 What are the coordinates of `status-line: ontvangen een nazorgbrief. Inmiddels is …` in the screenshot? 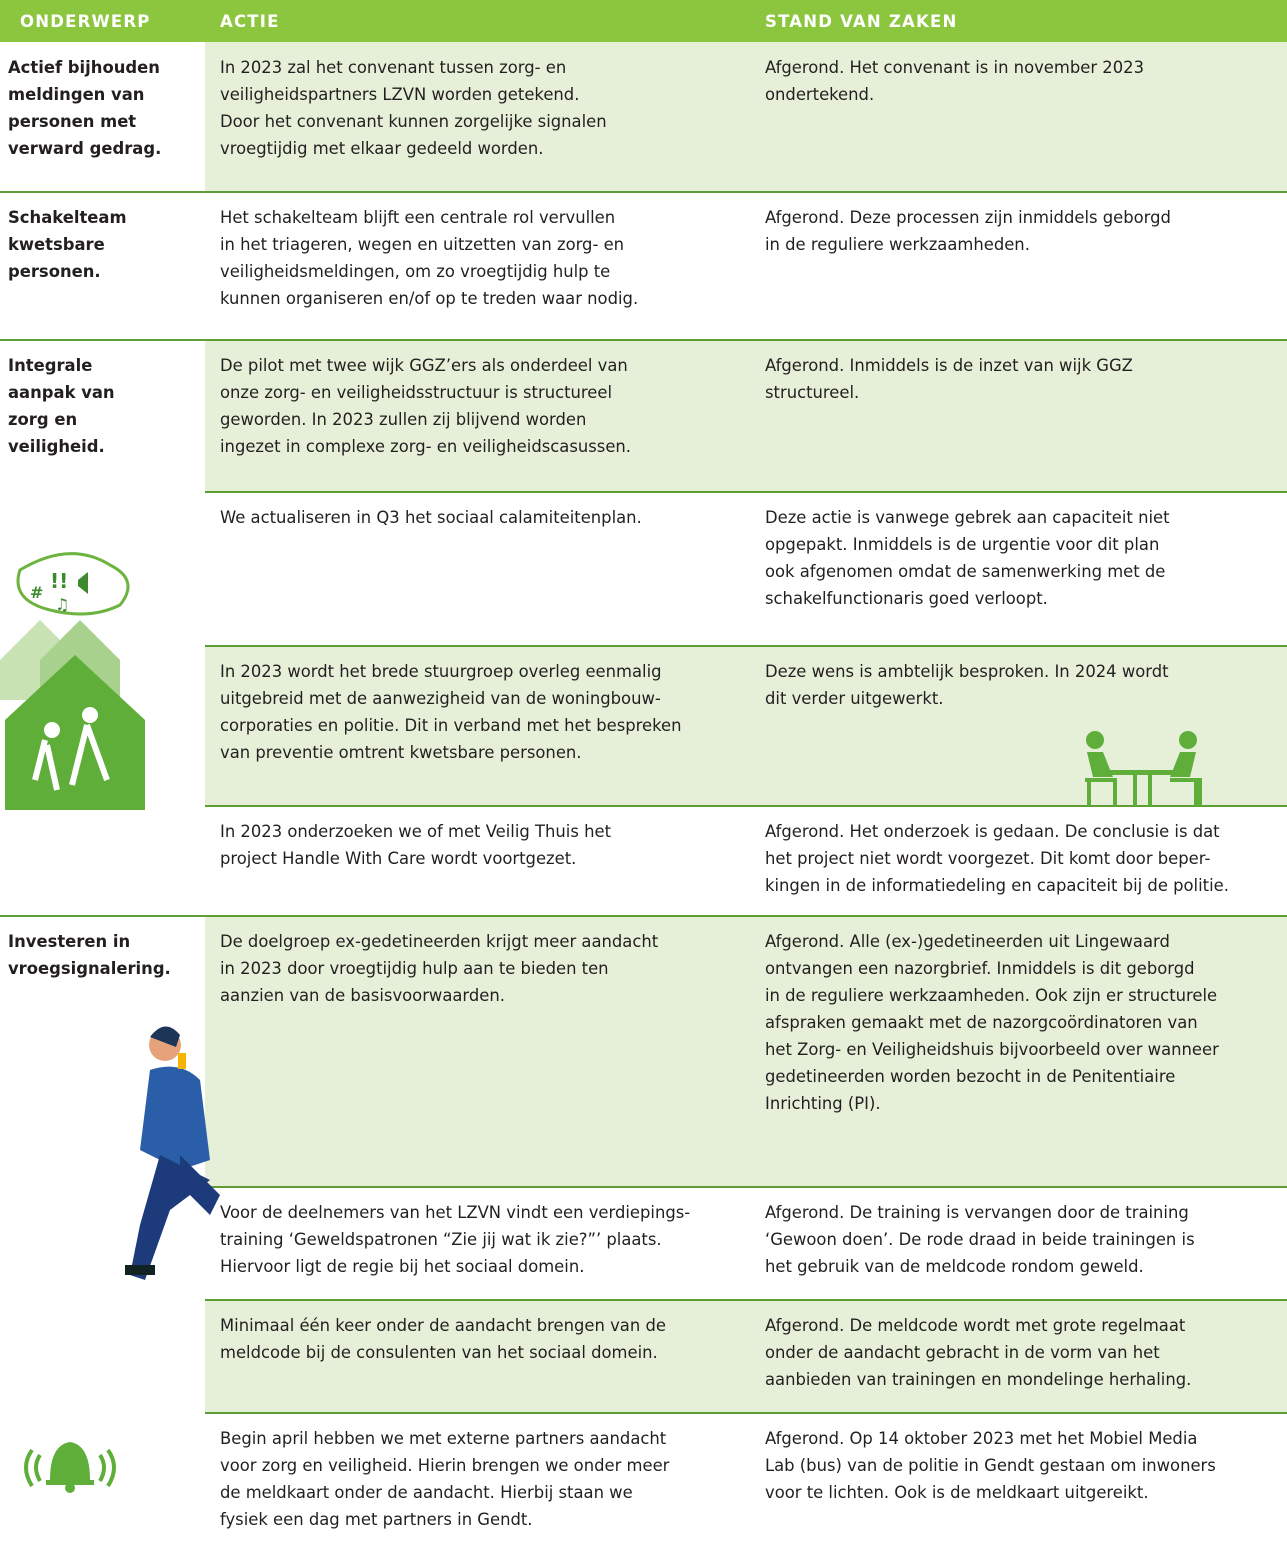 It's located at (980, 968).